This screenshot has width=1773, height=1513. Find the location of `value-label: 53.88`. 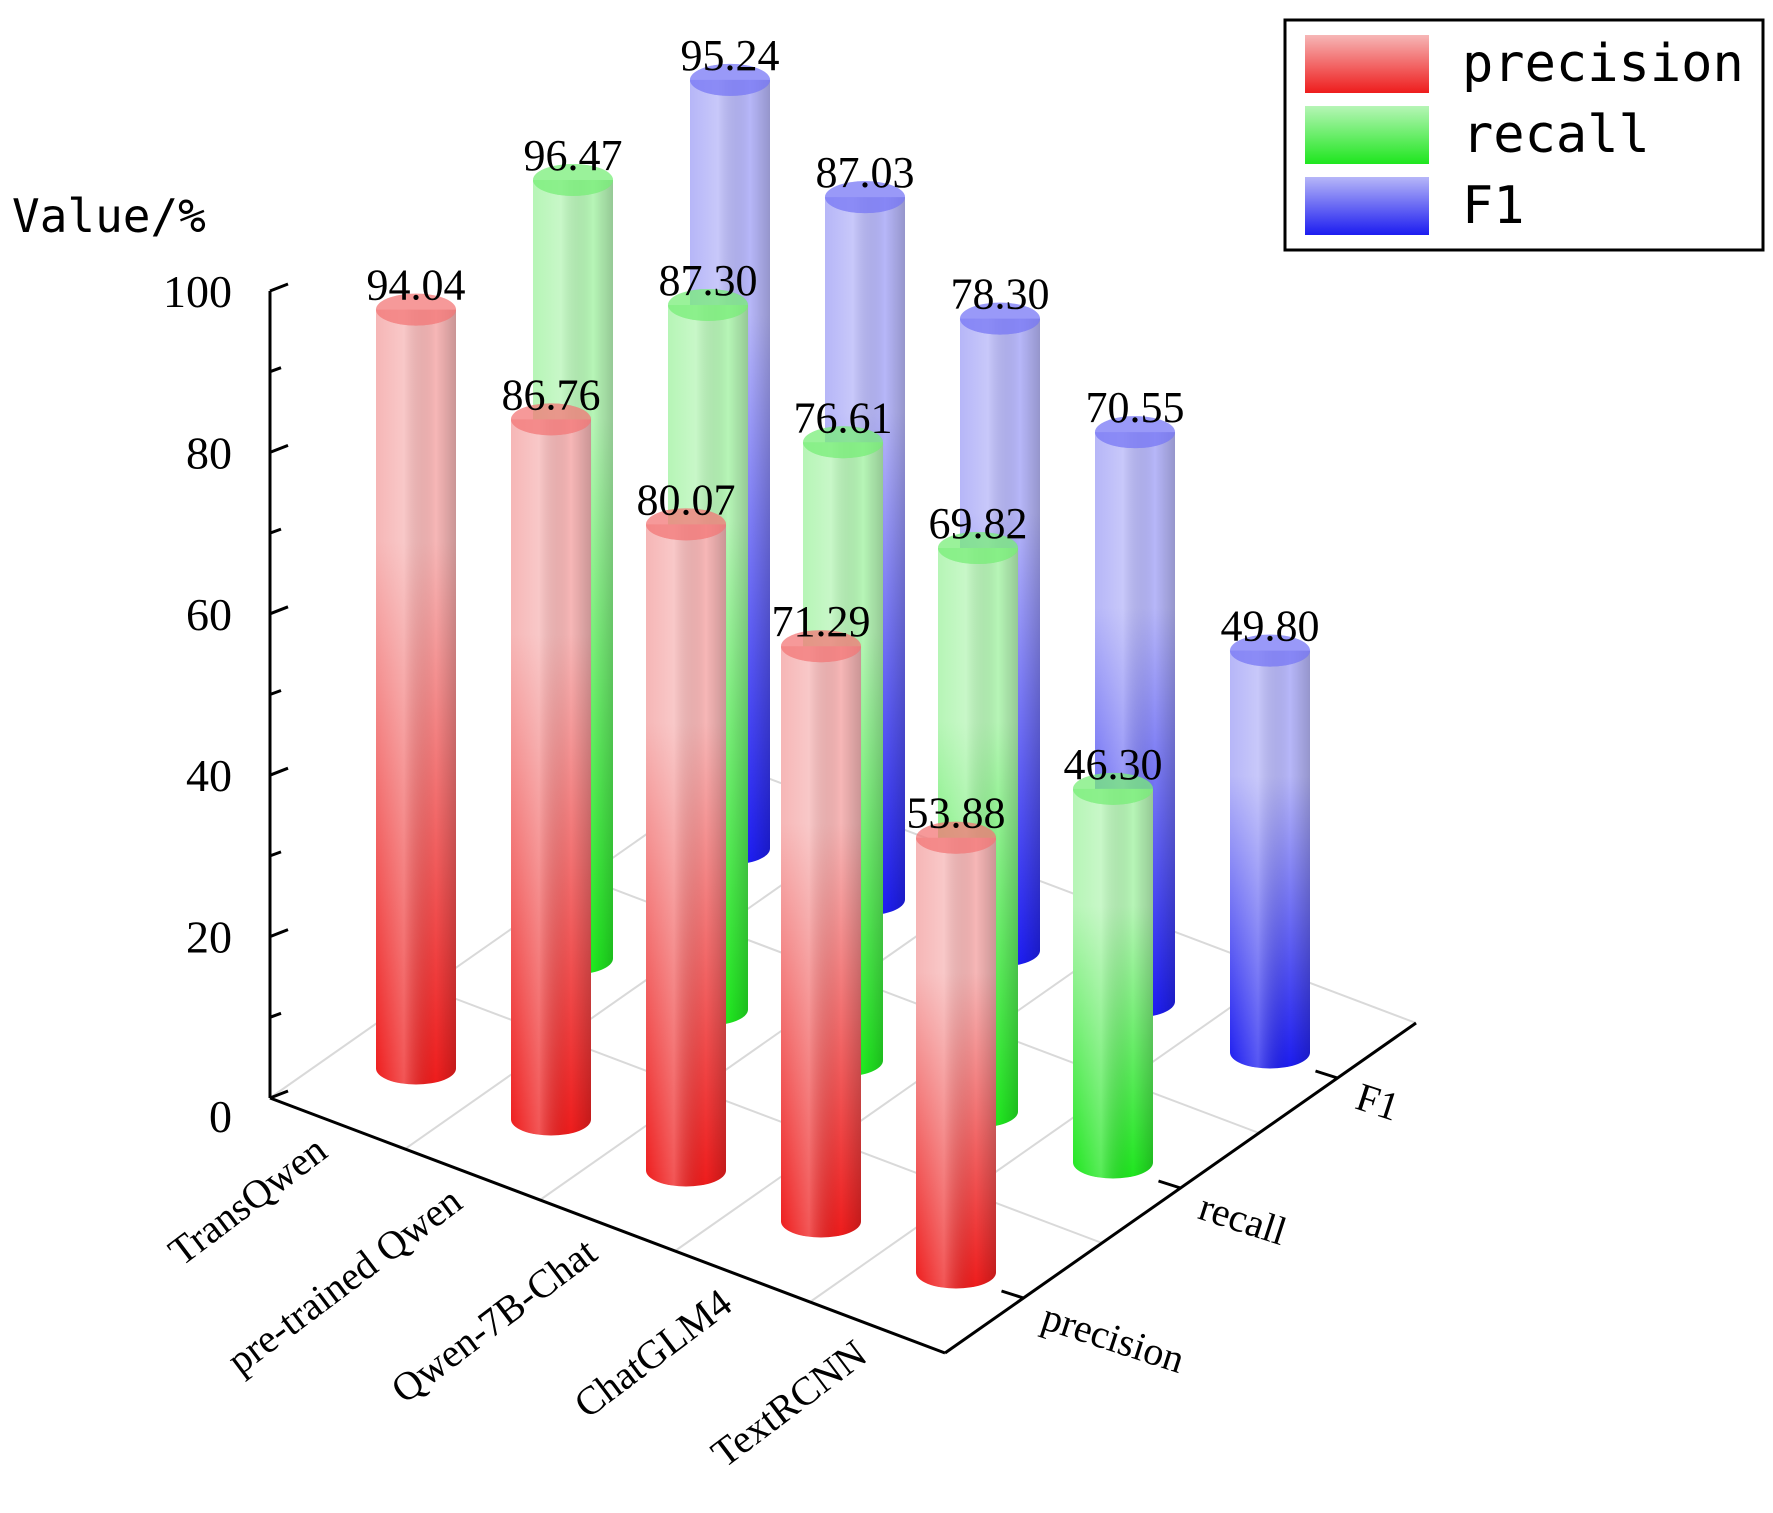

value-label: 53.88 is located at coordinates (956, 813).